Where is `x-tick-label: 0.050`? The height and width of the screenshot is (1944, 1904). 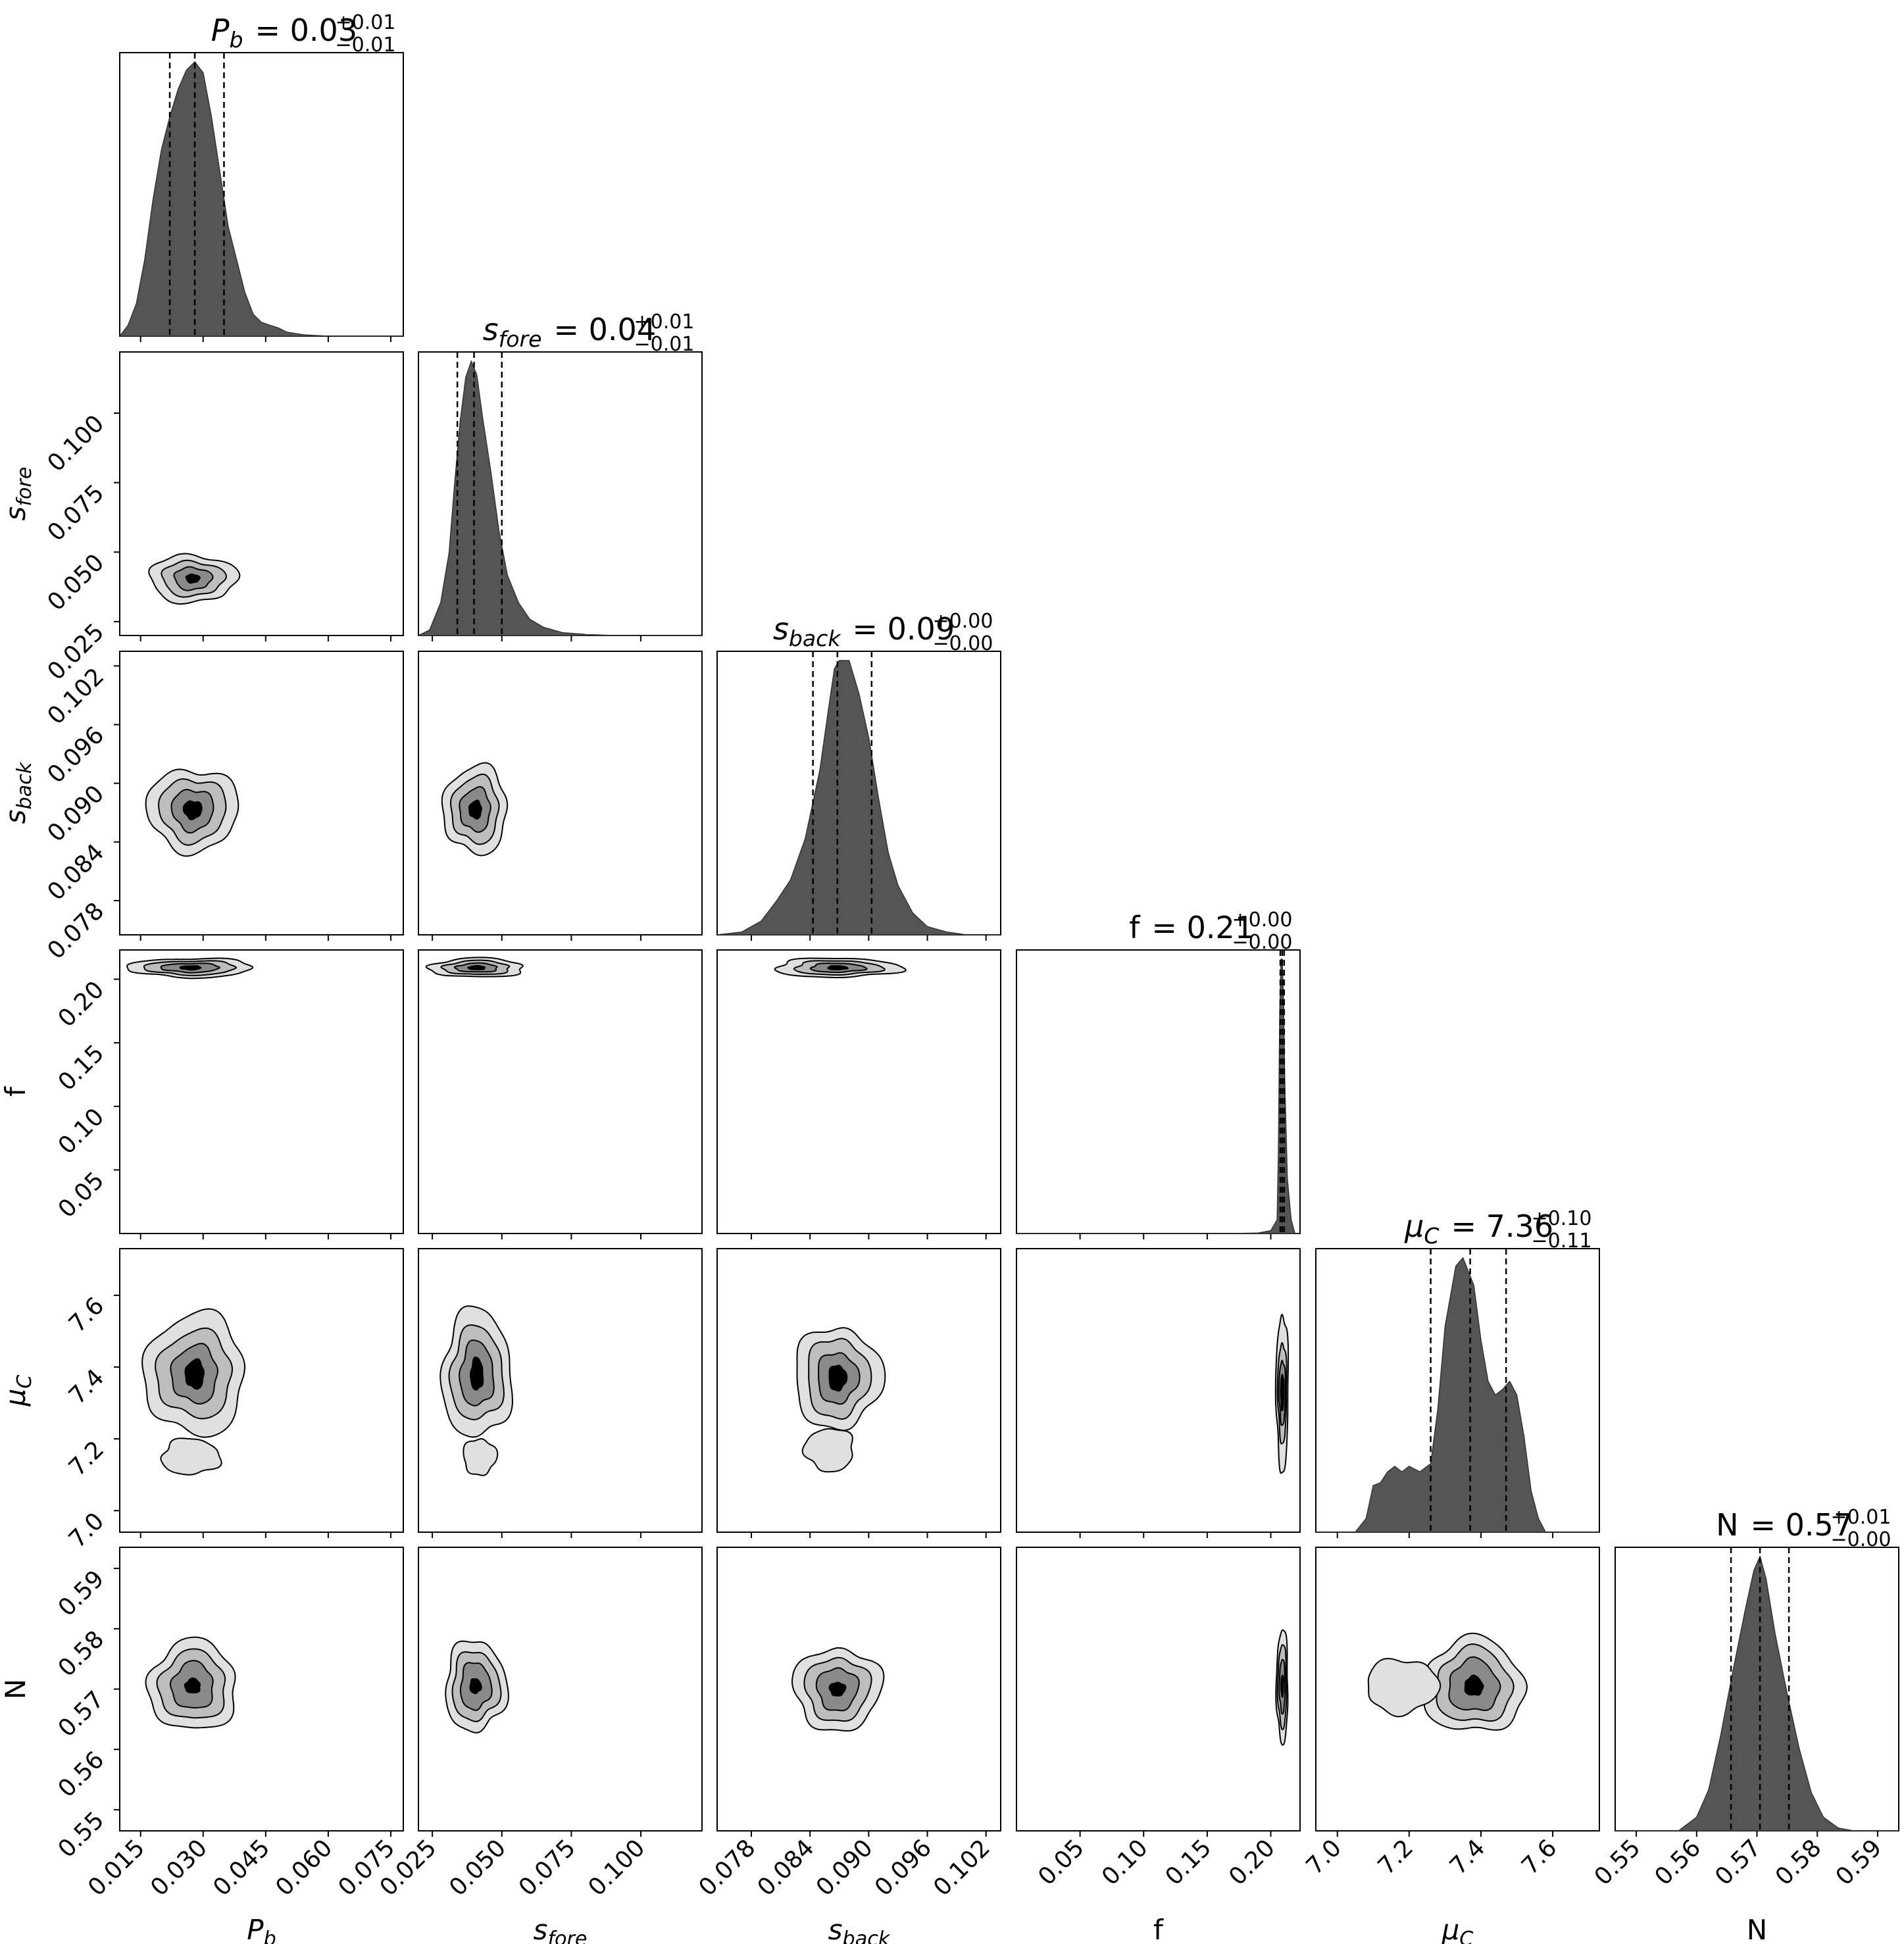
x-tick-label: 0.050 is located at coordinates (477, 1867).